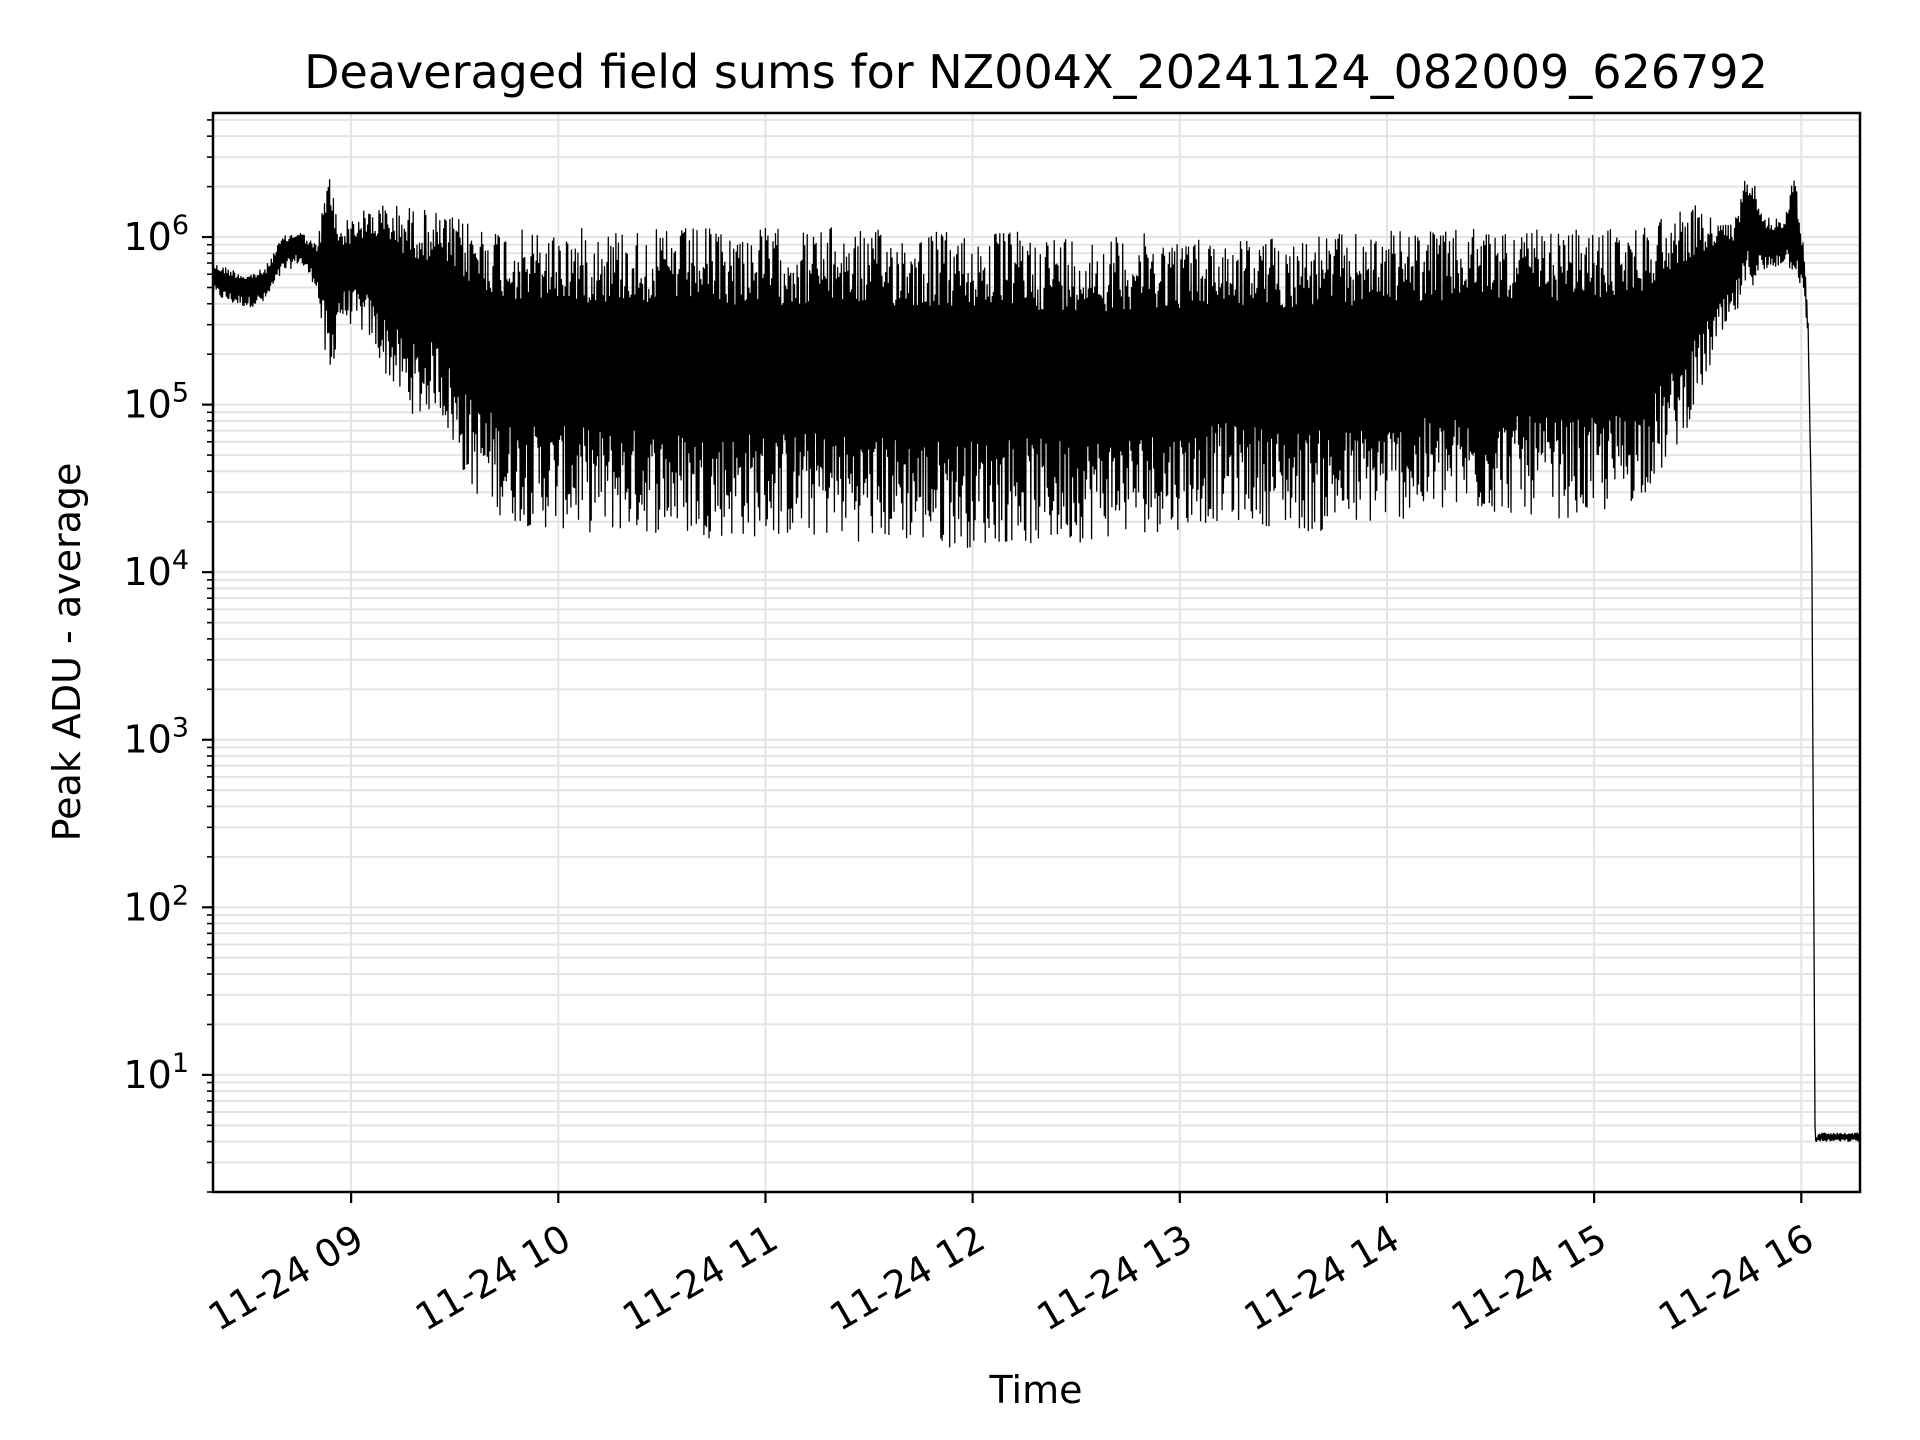 This screenshot has height=1440, width=1920. I want to click on y-axis-label: Peak ADU - average, so click(67, 652).